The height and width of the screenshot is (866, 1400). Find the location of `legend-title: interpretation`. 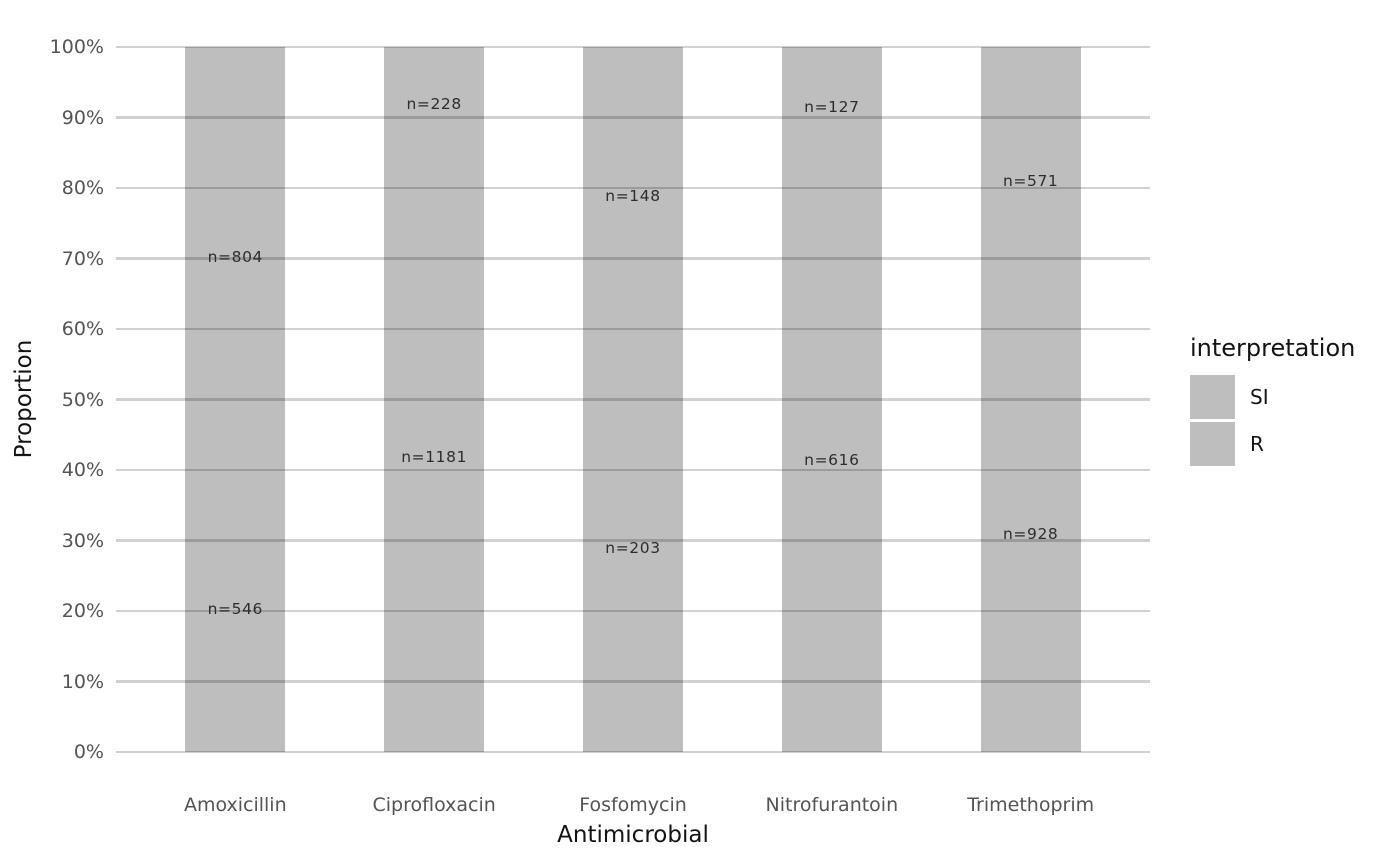

legend-title: interpretation is located at coordinates (1273, 348).